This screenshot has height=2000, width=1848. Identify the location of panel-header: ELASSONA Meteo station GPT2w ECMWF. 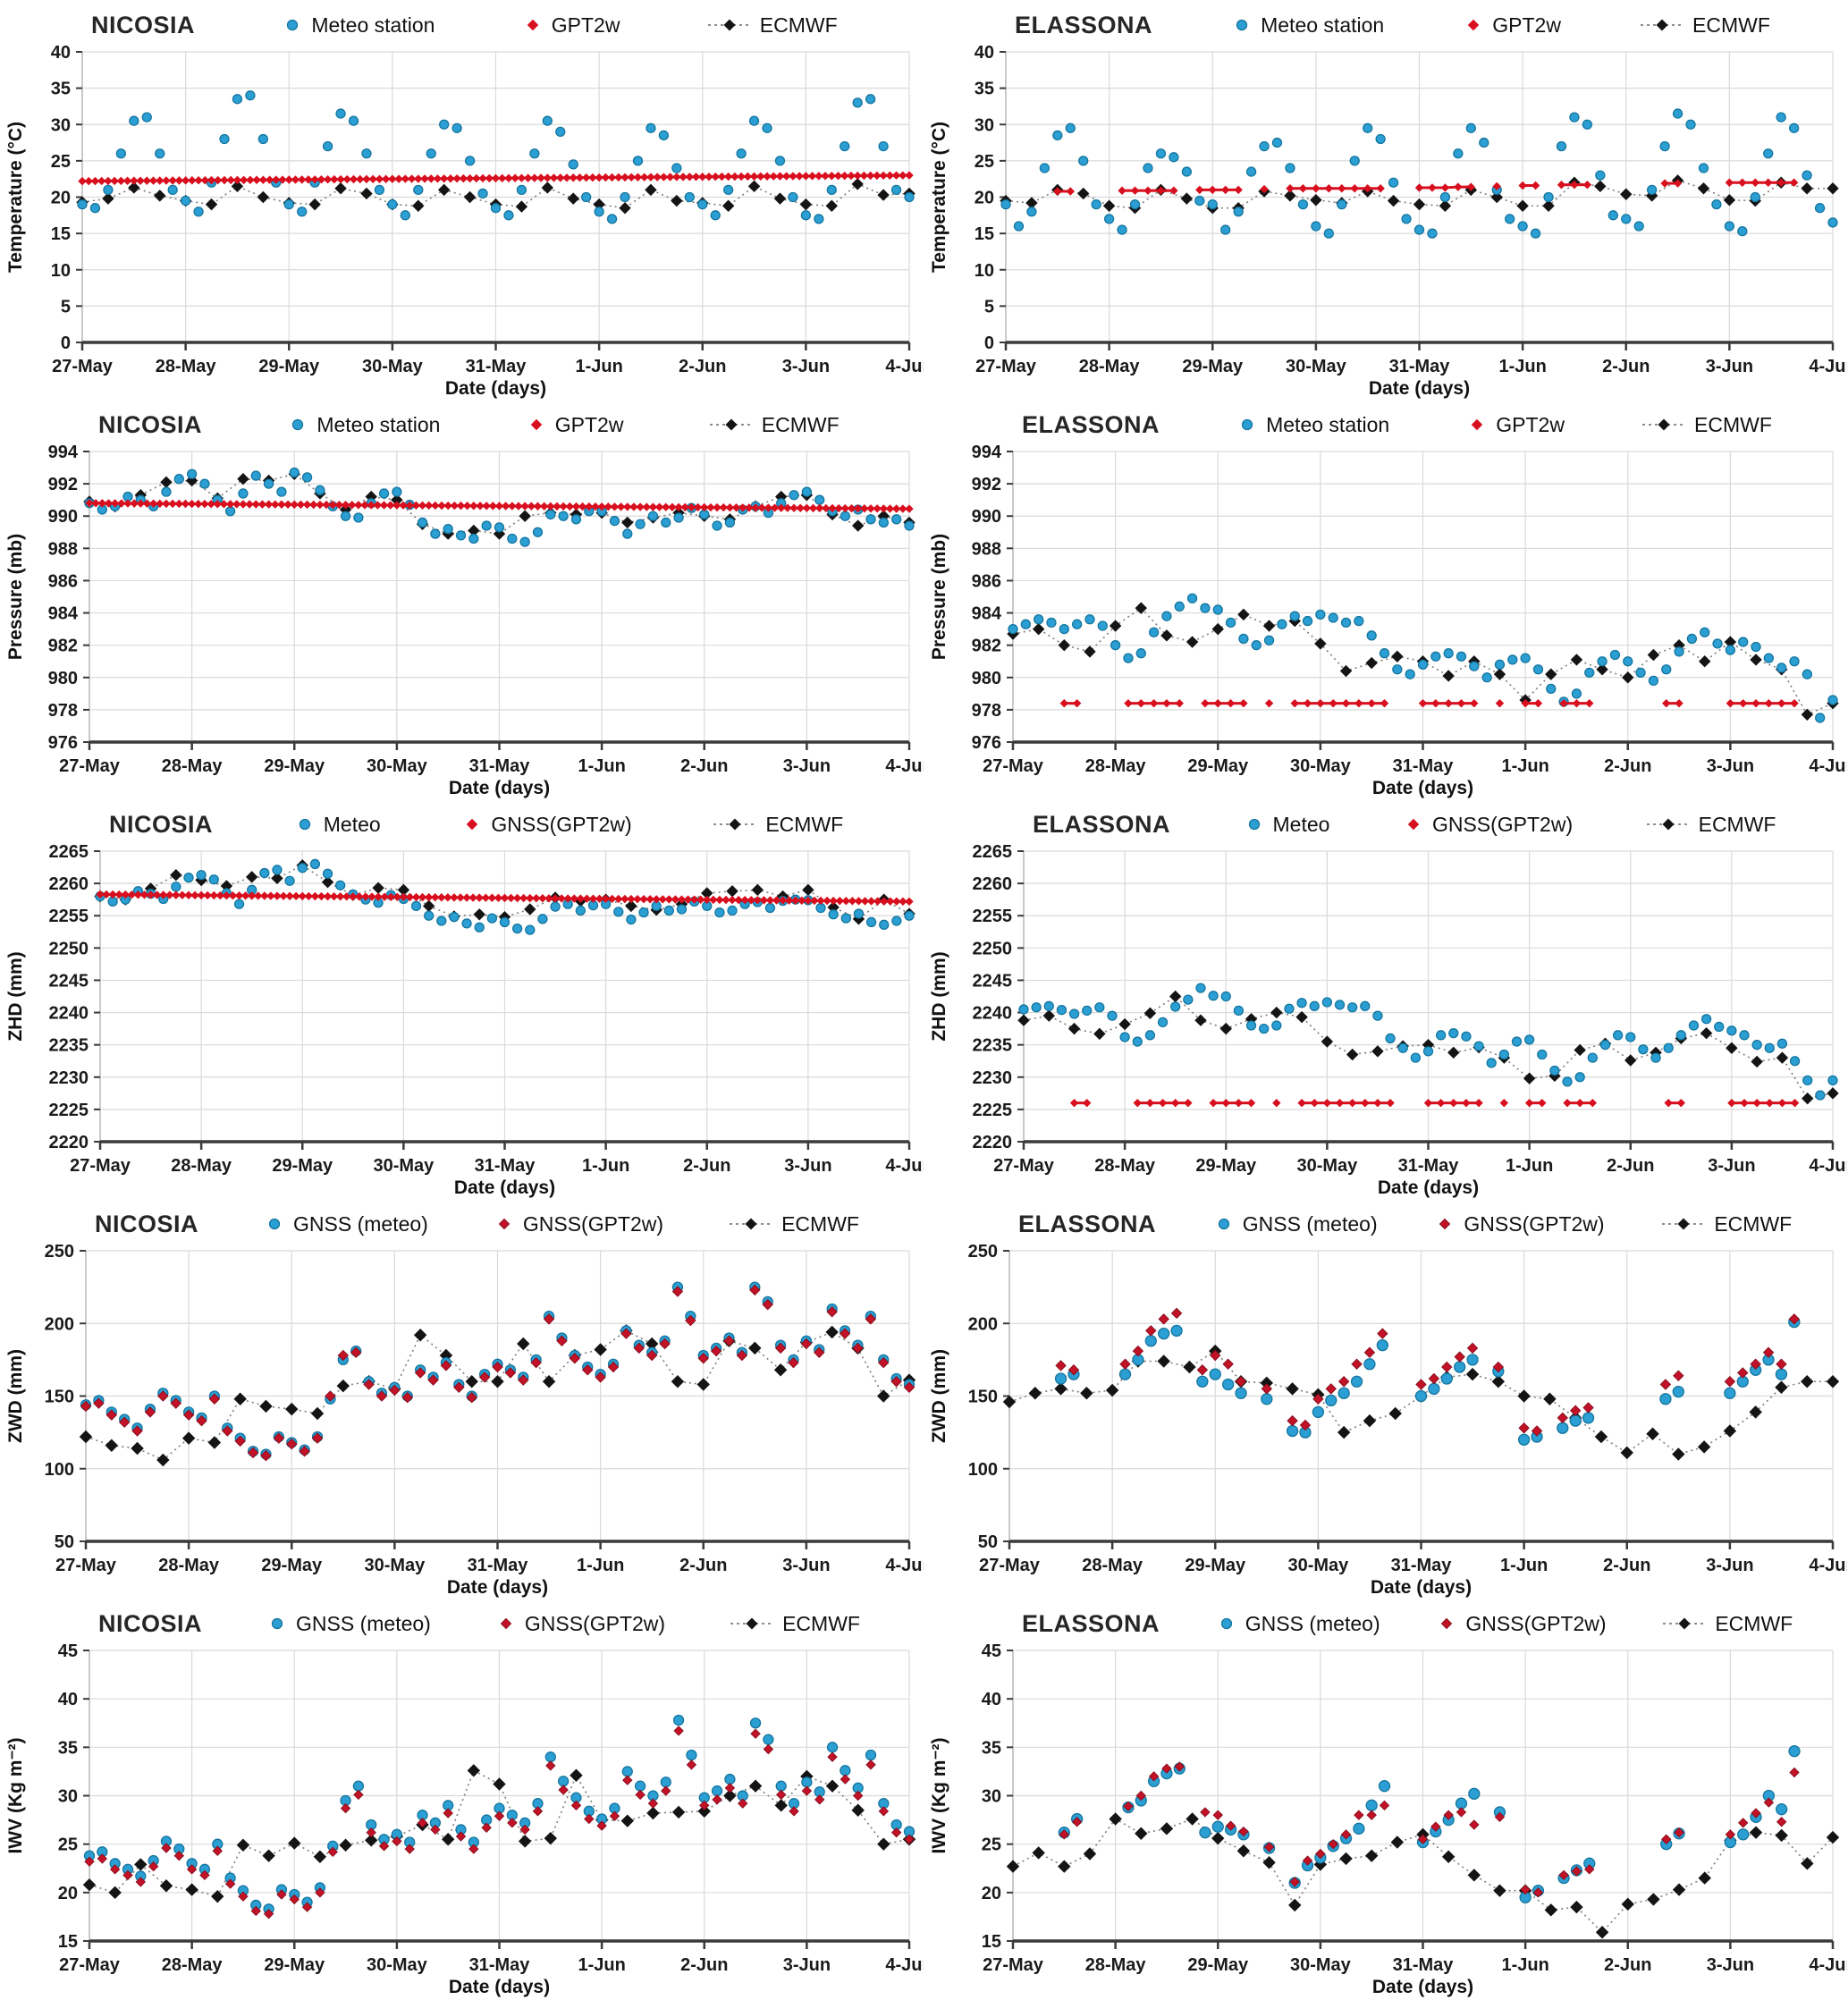
(1386, 23).